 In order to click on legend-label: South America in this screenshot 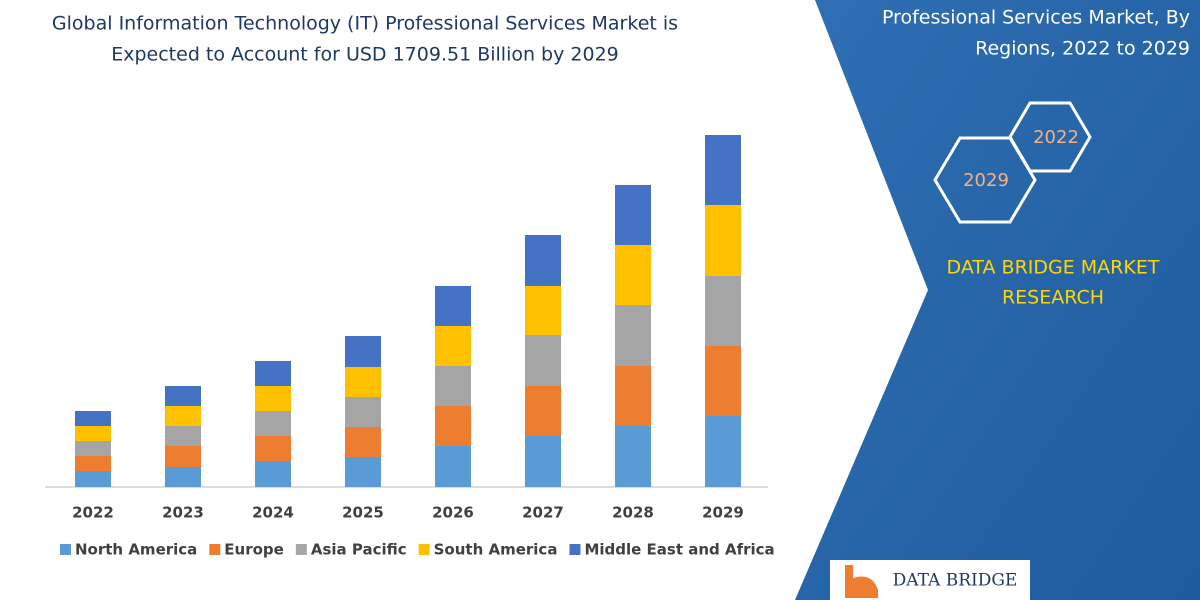, I will do `click(496, 550)`.